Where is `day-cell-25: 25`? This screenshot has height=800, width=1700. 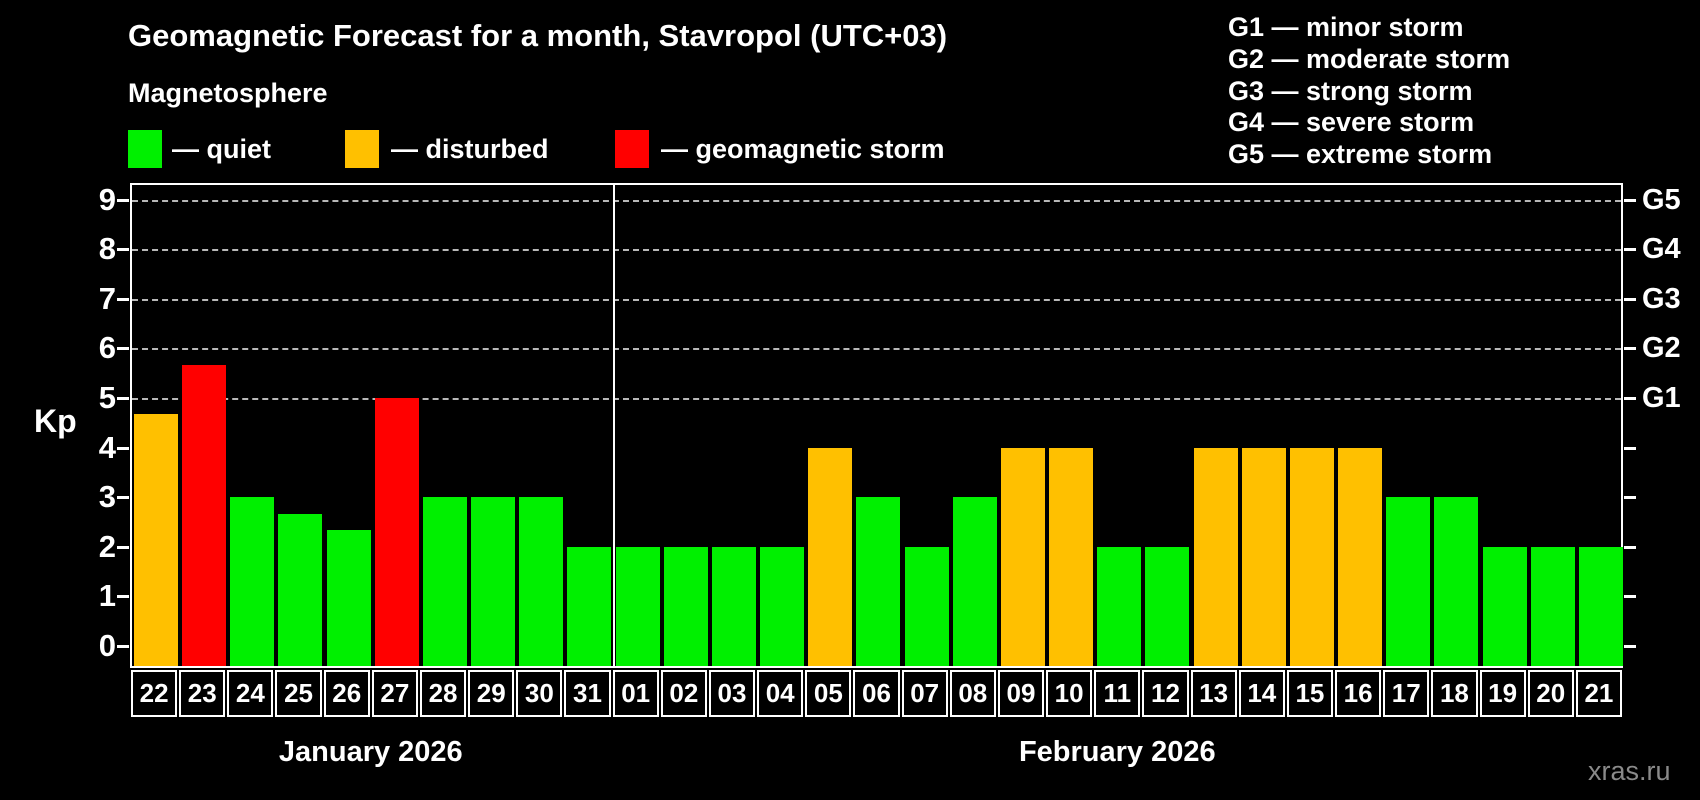
day-cell-25: 25 is located at coordinates (298, 693).